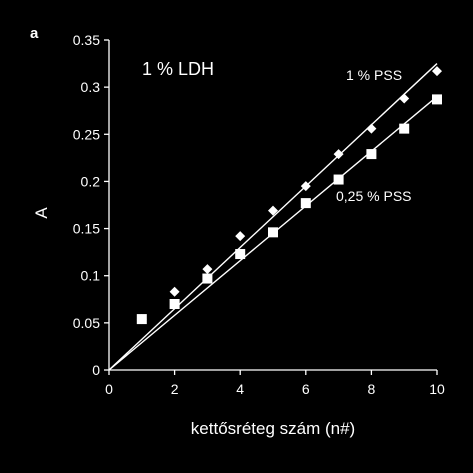 The width and height of the screenshot is (473, 473). Describe the element at coordinates (34, 33) in the screenshot. I see `panel-label: a` at that location.